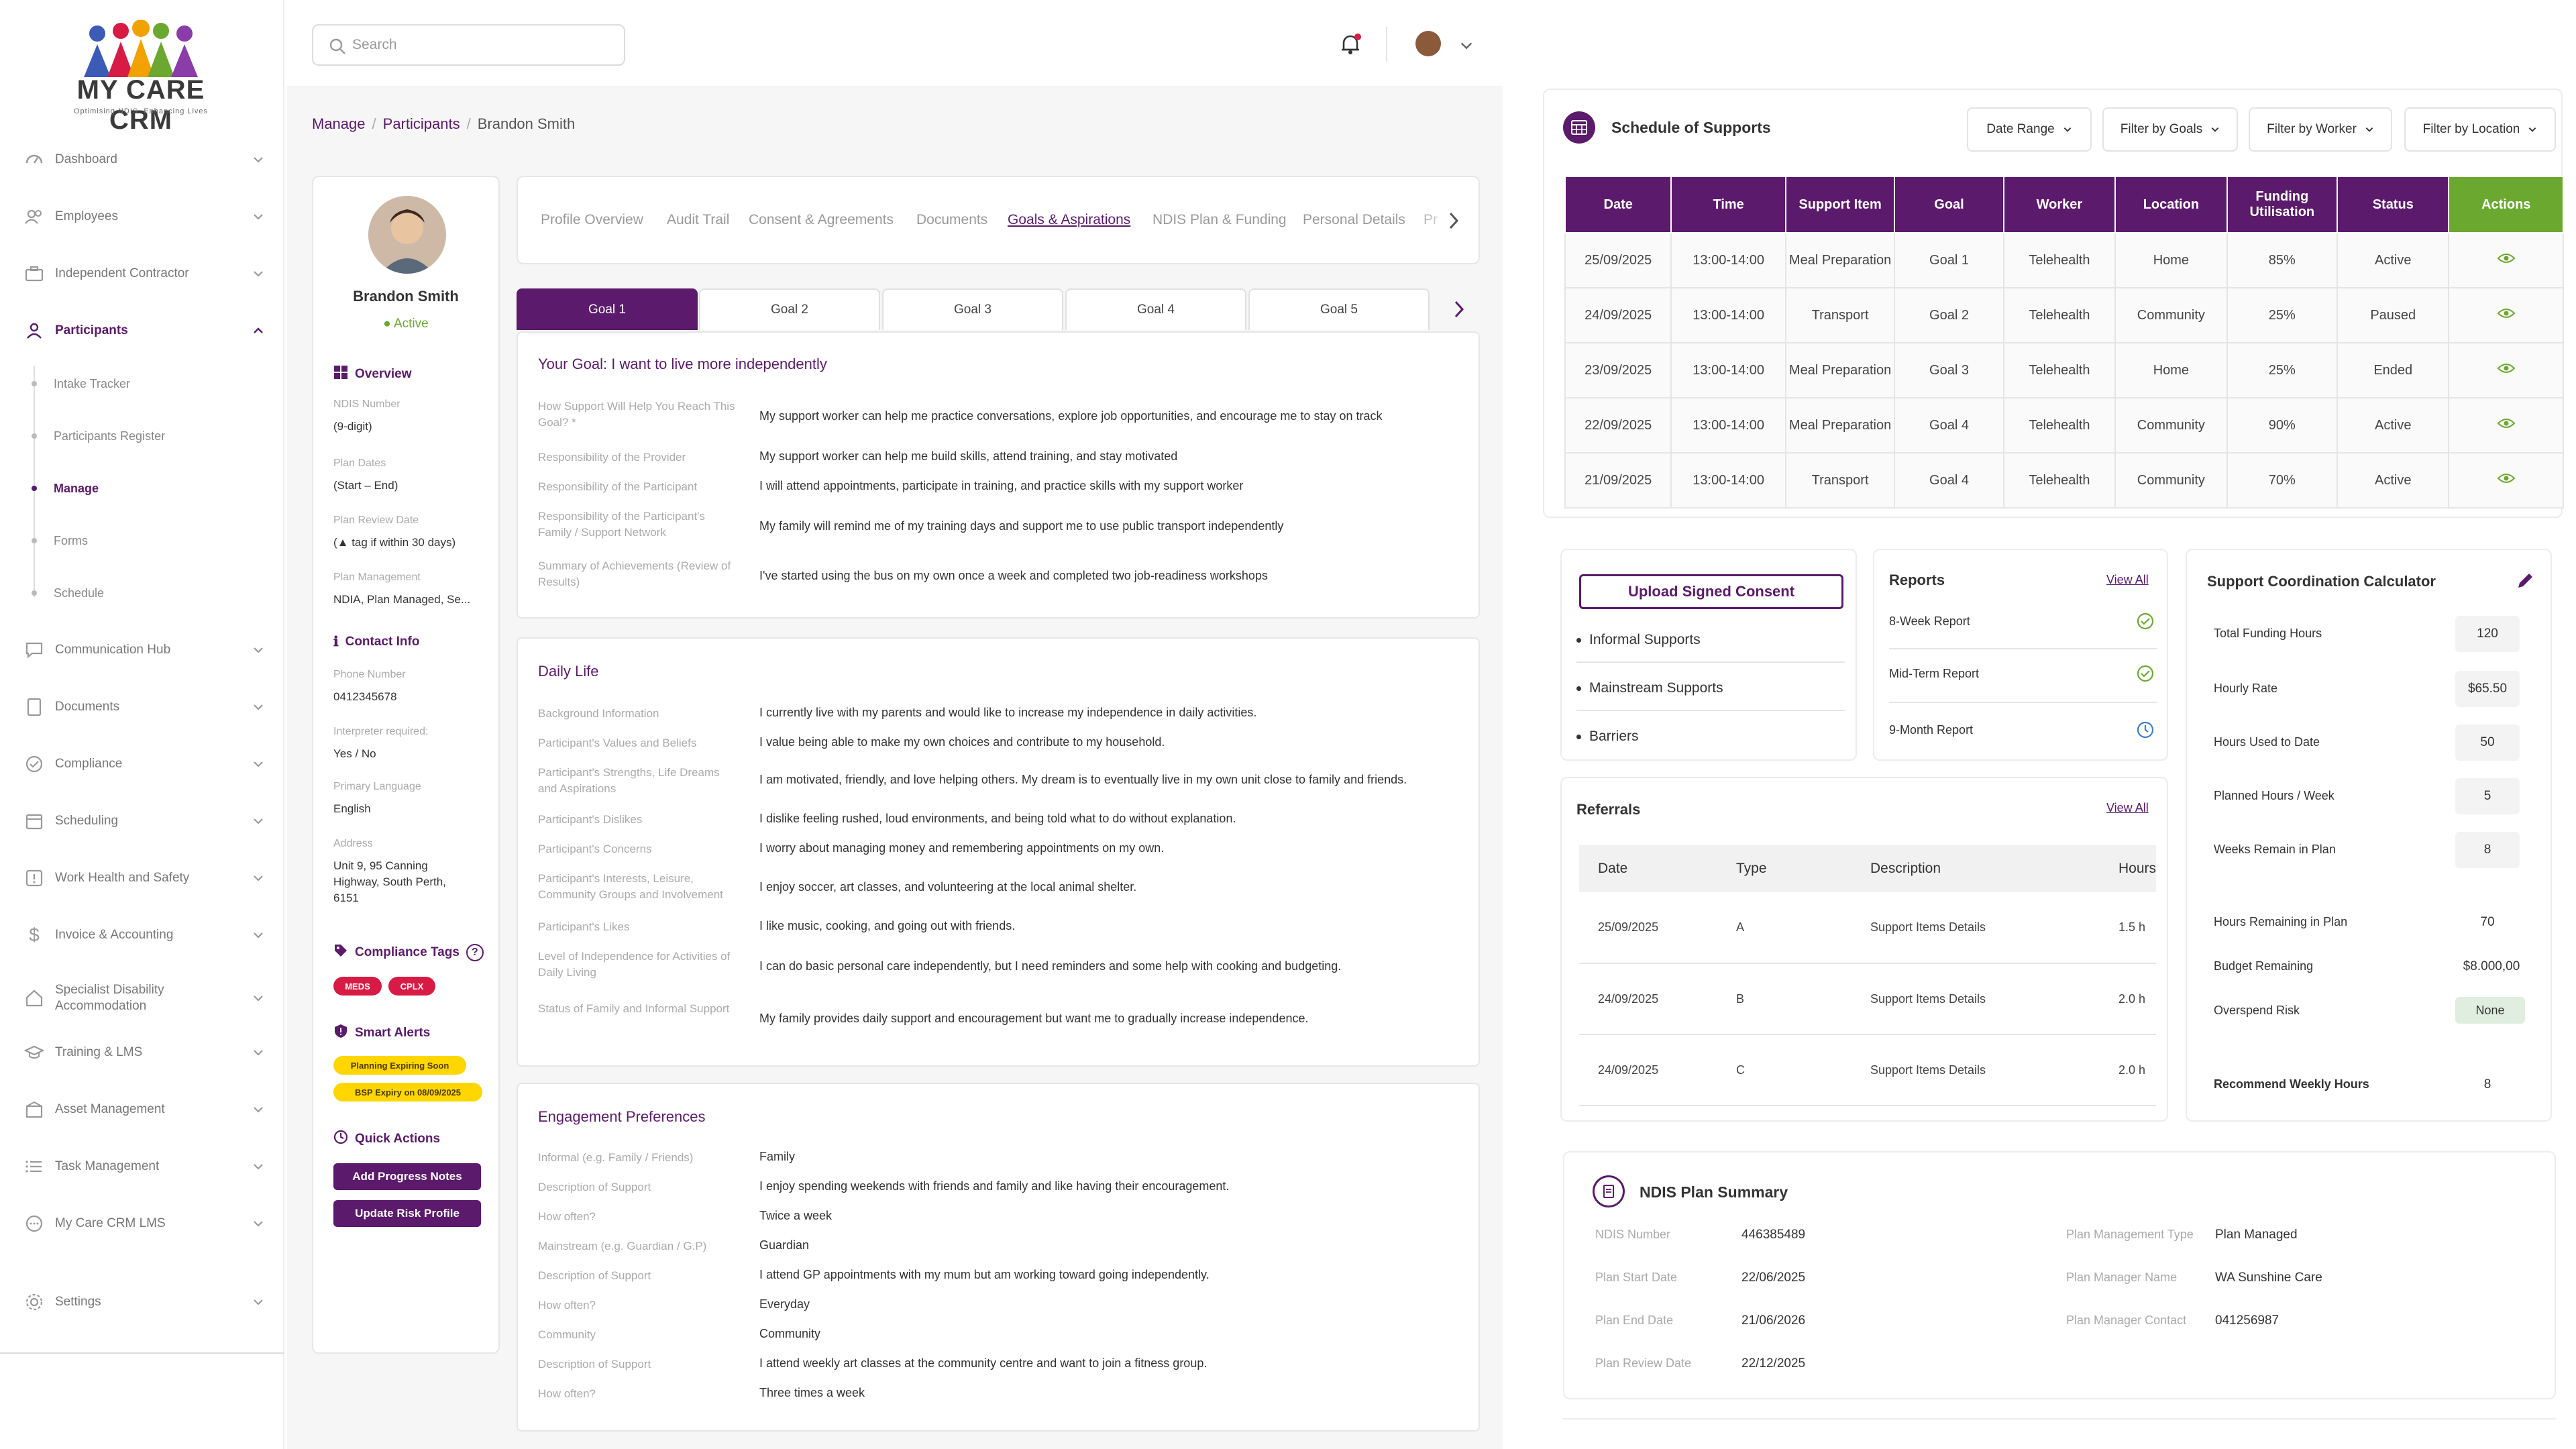  I want to click on sidebar-item-scheduling: Scheduling, so click(143, 821).